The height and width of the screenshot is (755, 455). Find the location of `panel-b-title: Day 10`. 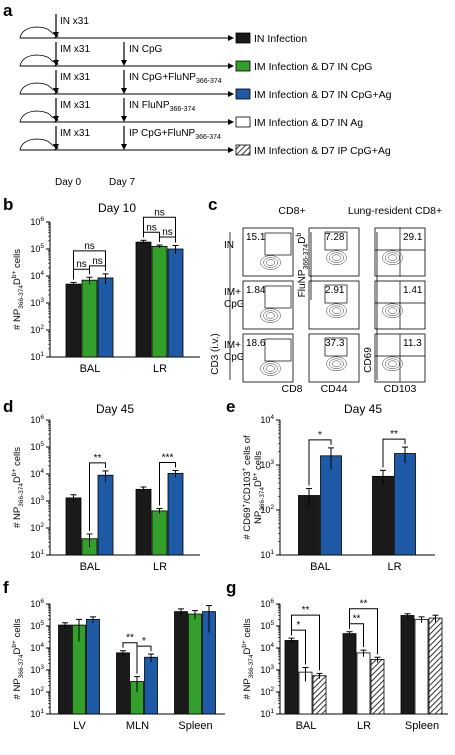

panel-b-title: Day 10 is located at coordinates (117, 208).